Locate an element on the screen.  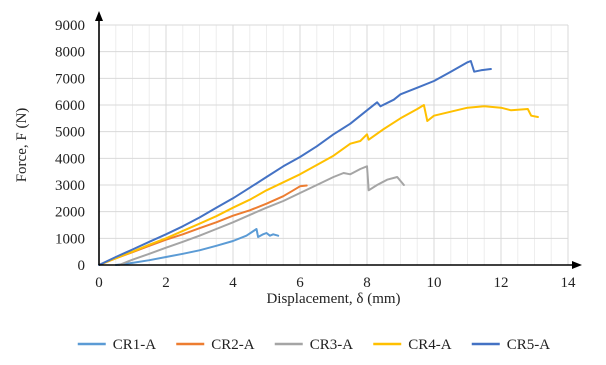
y-tick-label: 2000 is located at coordinates (70, 213).